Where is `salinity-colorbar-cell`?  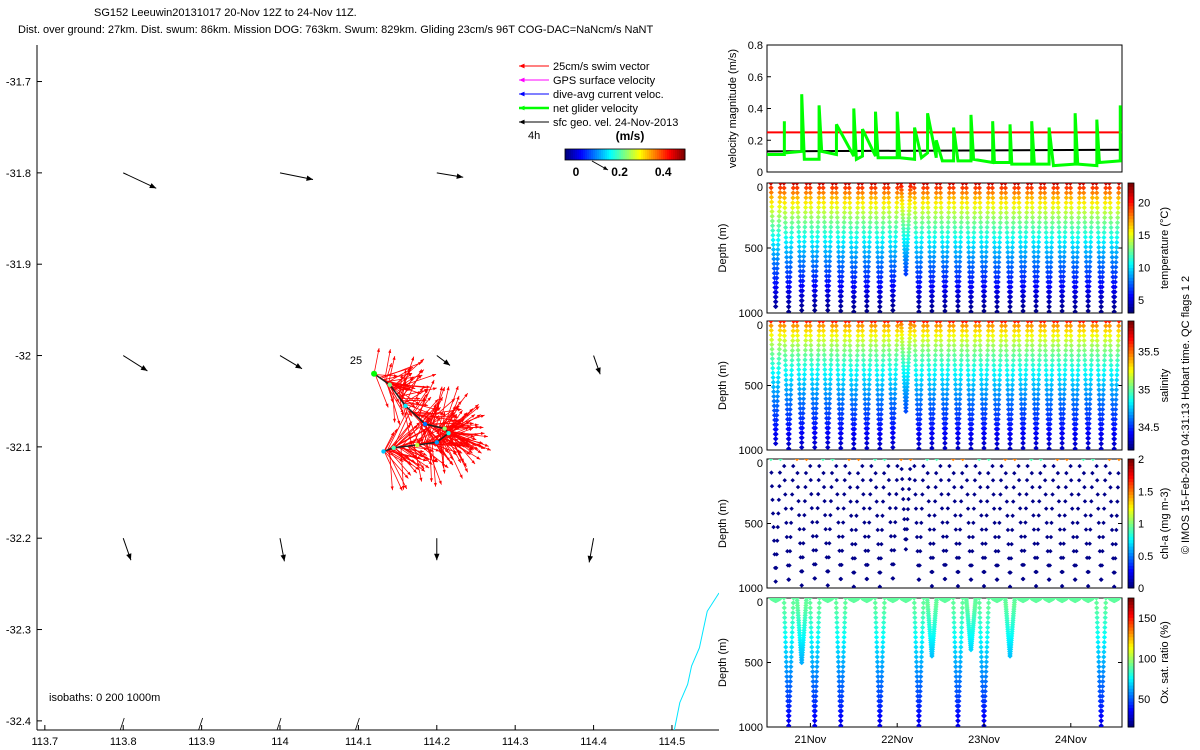
salinity-colorbar-cell is located at coordinates (1131, 352).